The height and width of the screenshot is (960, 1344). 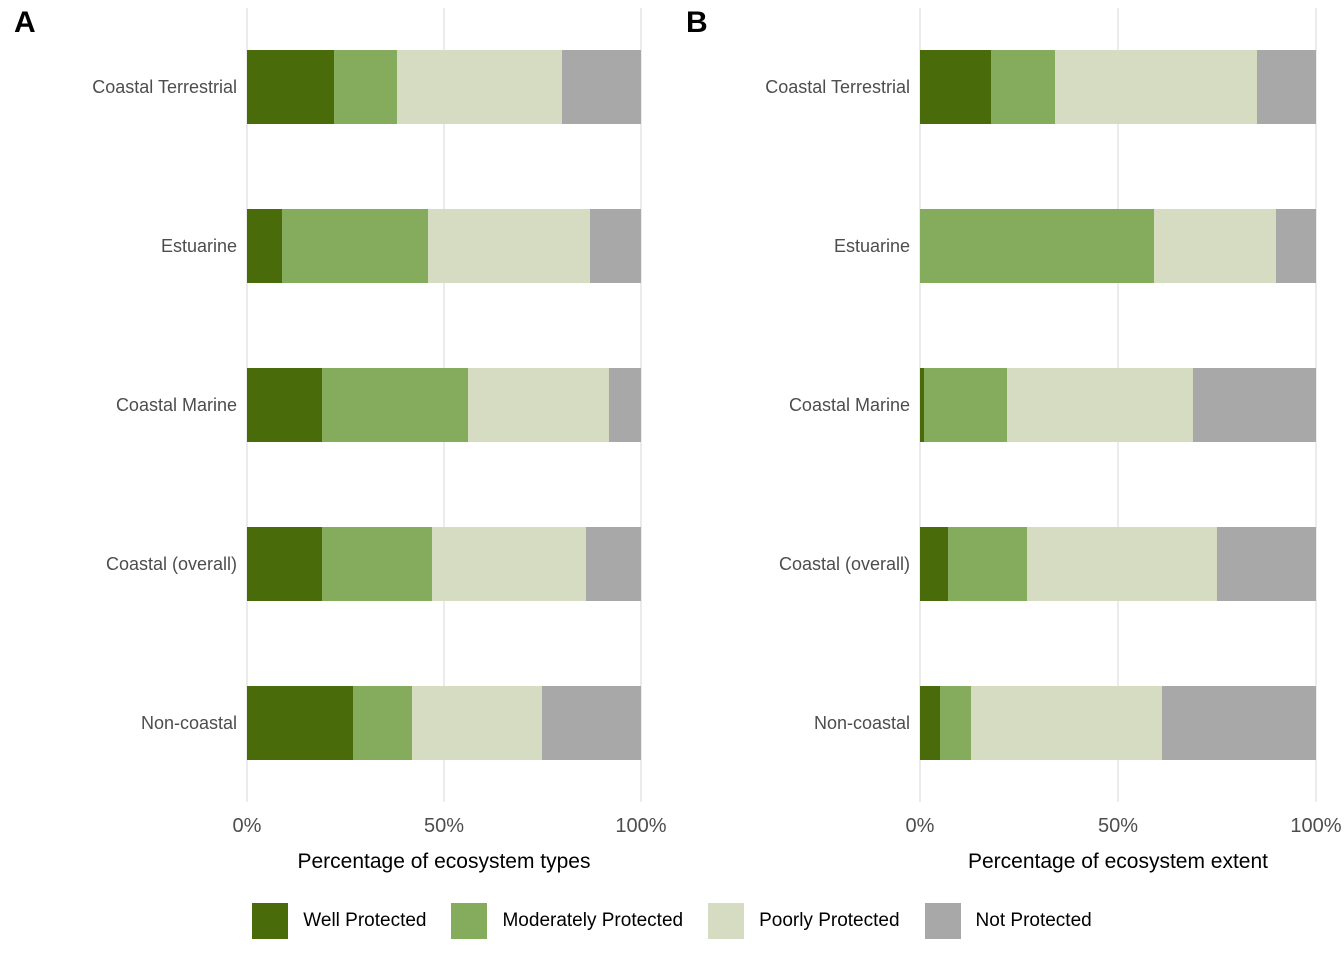 I want to click on legend-item: Poorly Protected, so click(x=804, y=921).